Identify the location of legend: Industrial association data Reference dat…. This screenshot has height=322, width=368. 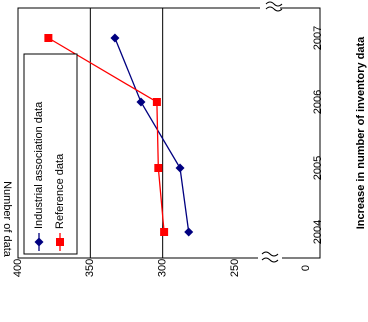
(50, 154).